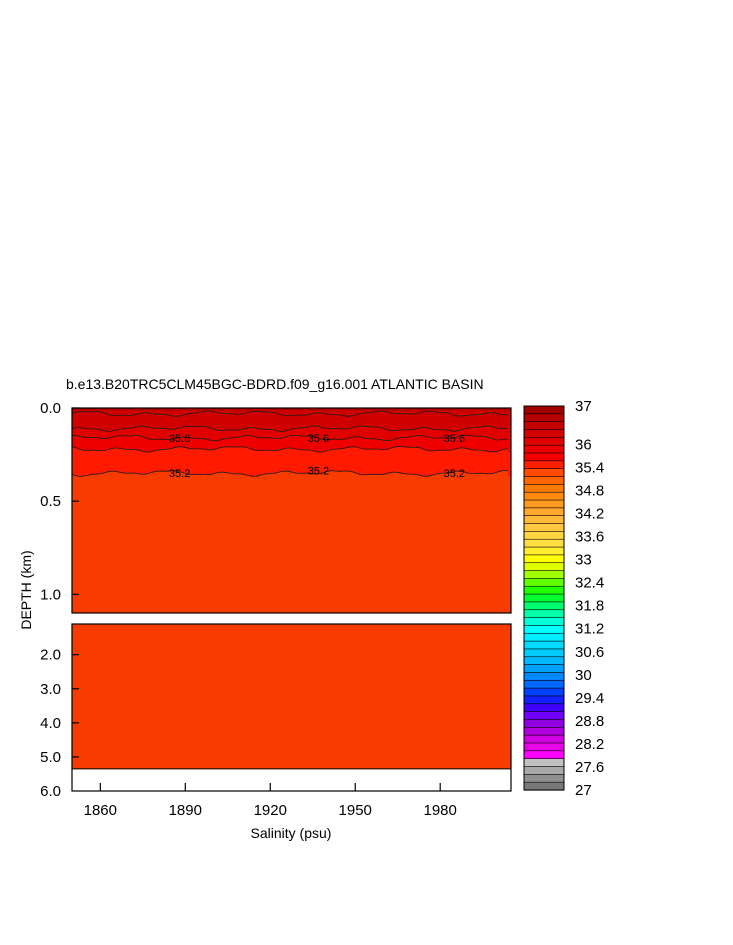 Image resolution: width=733 pixels, height=945 pixels. I want to click on x-tick-label: 1980, so click(440, 810).